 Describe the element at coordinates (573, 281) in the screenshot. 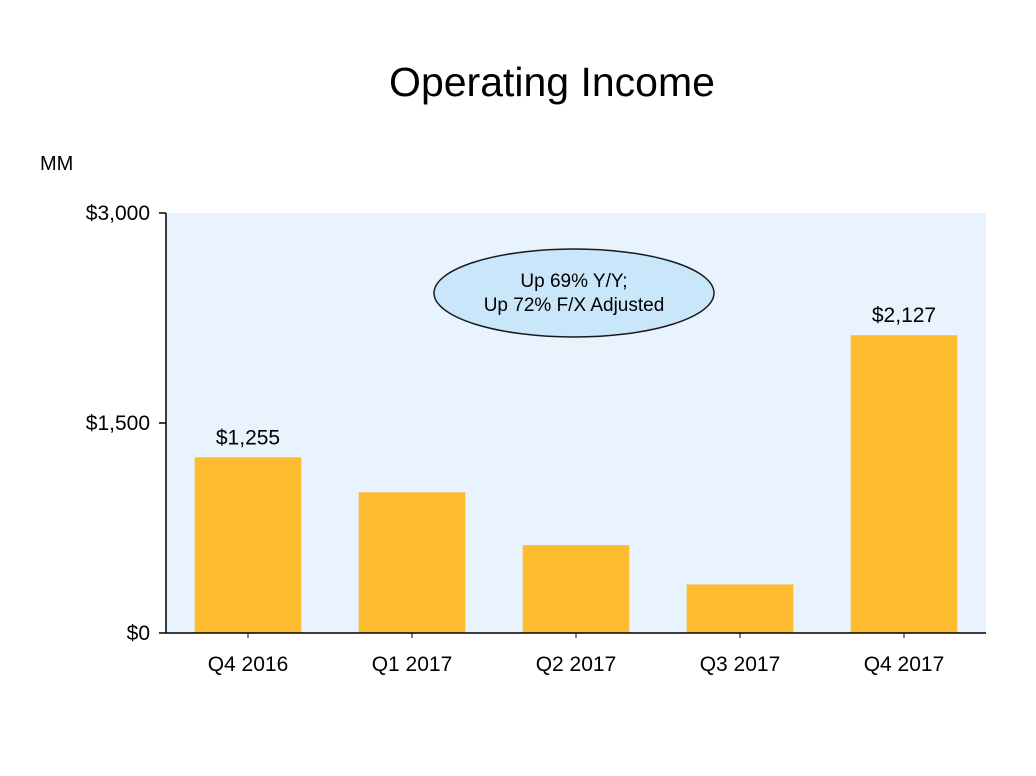

I see `callout-line-1: Up 69% Y/Y;` at that location.